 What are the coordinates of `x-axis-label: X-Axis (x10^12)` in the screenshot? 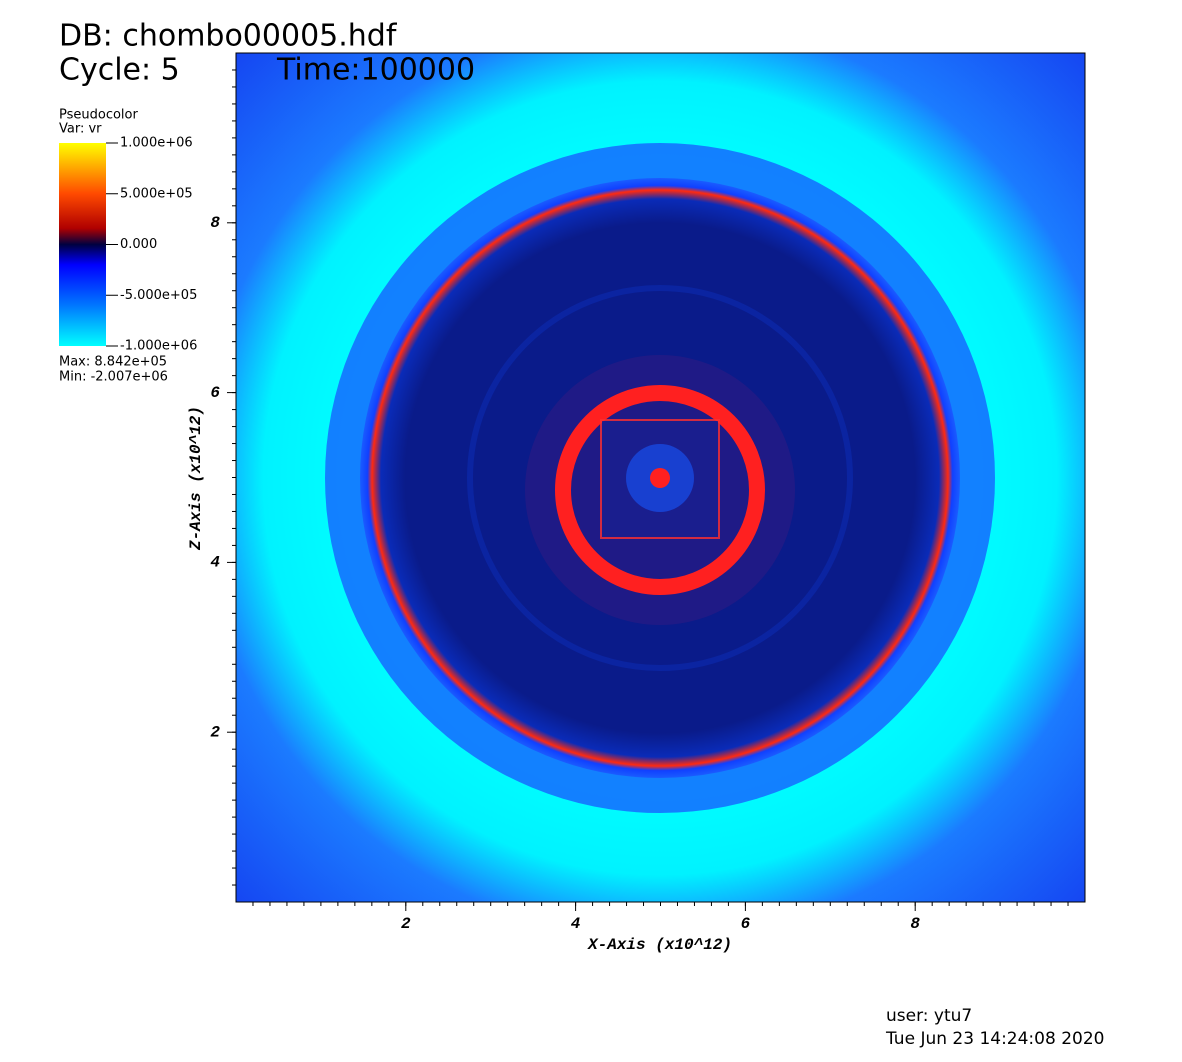 It's located at (659, 945).